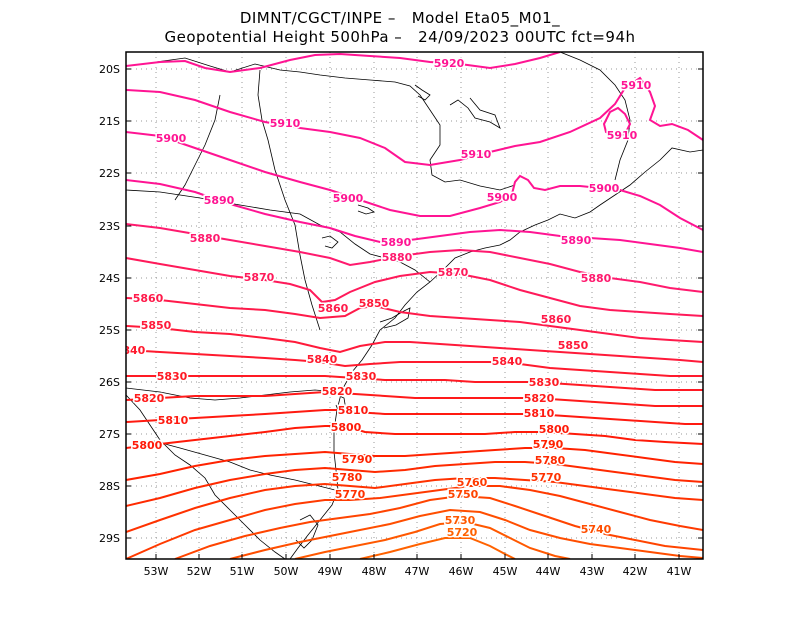 This screenshot has height=618, width=800. I want to click on lake-furnas, so click(475, 113).